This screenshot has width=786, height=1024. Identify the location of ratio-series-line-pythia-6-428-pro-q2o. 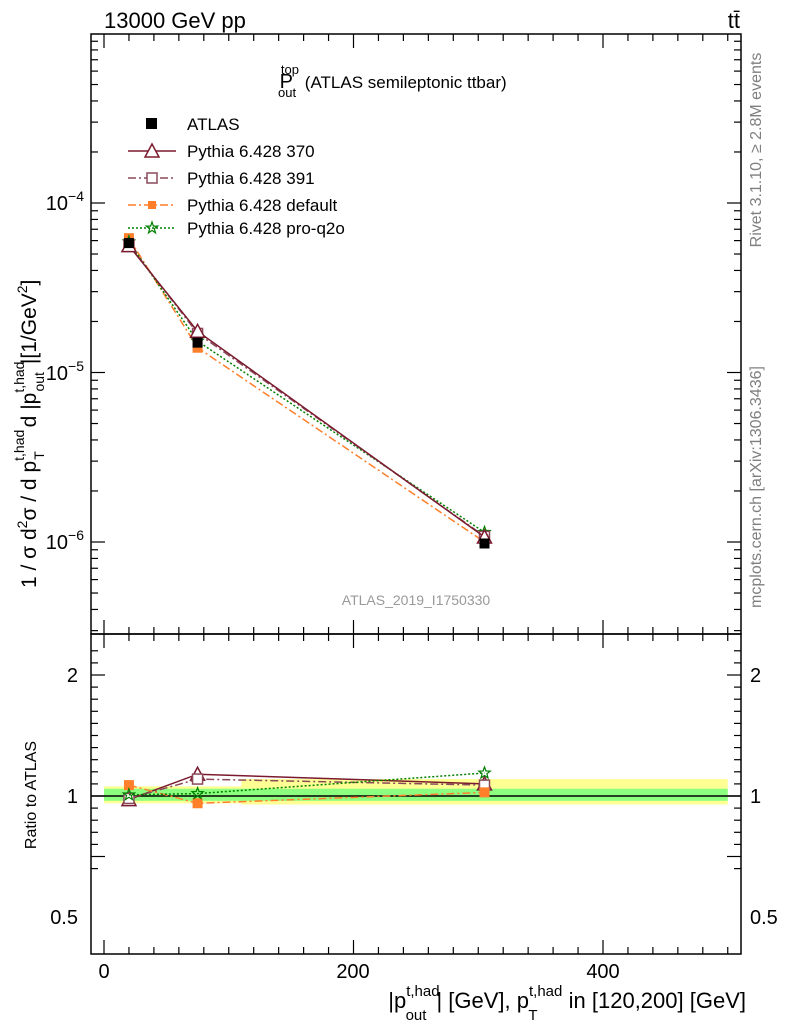
(306, 784).